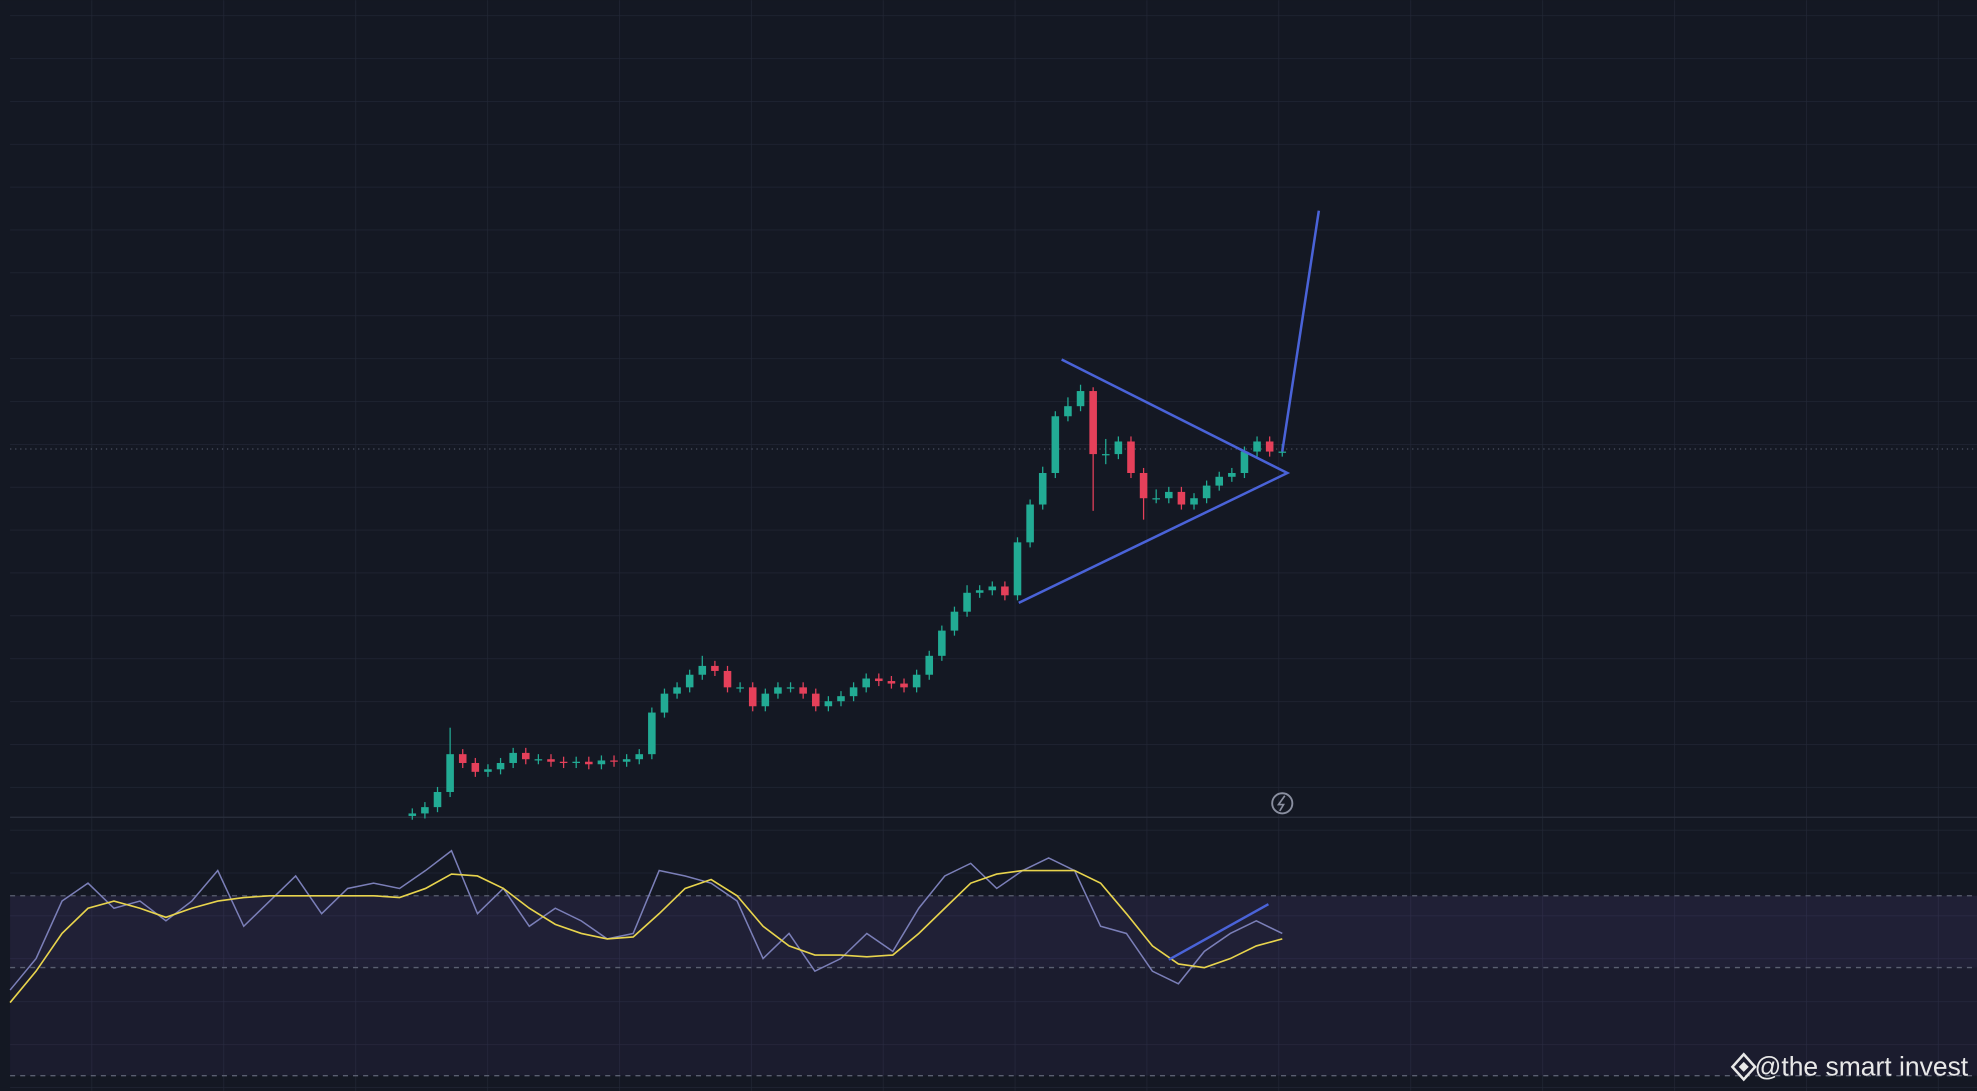 The height and width of the screenshot is (1091, 1977). What do you see at coordinates (1301, 331) in the screenshot?
I see `projection-arrow` at bounding box center [1301, 331].